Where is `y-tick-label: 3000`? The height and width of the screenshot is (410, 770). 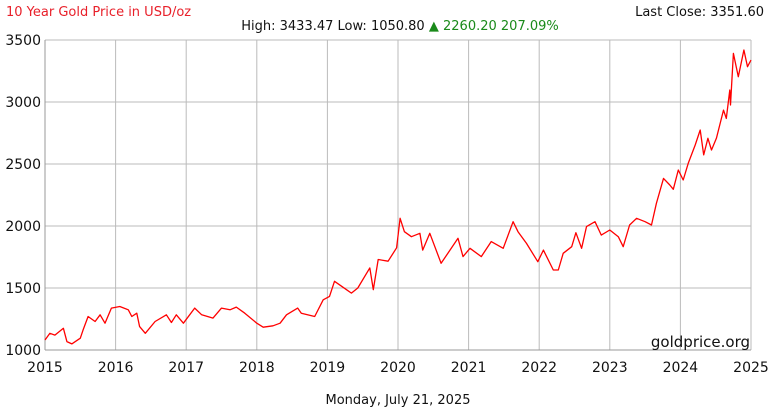
y-tick-label: 3000 is located at coordinates (23, 103).